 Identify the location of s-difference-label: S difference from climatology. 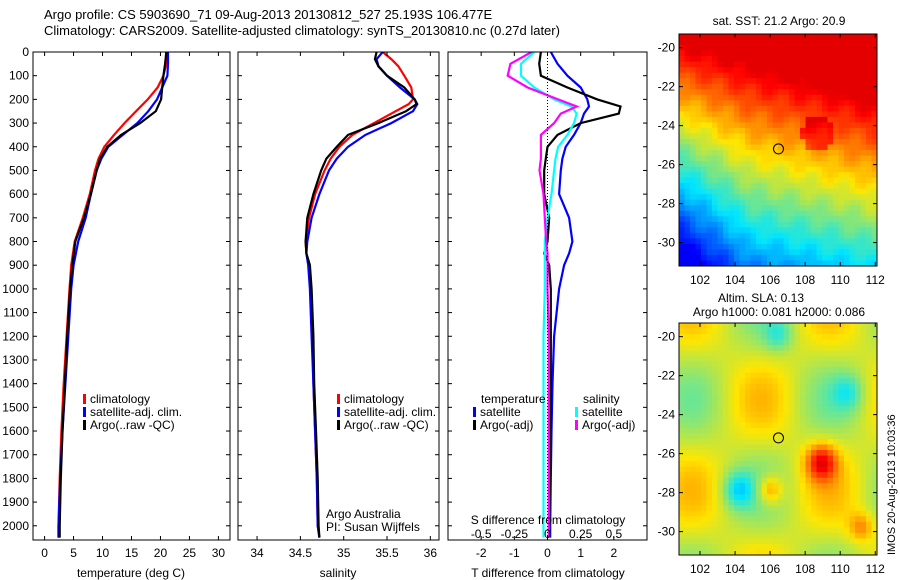
(548, 520).